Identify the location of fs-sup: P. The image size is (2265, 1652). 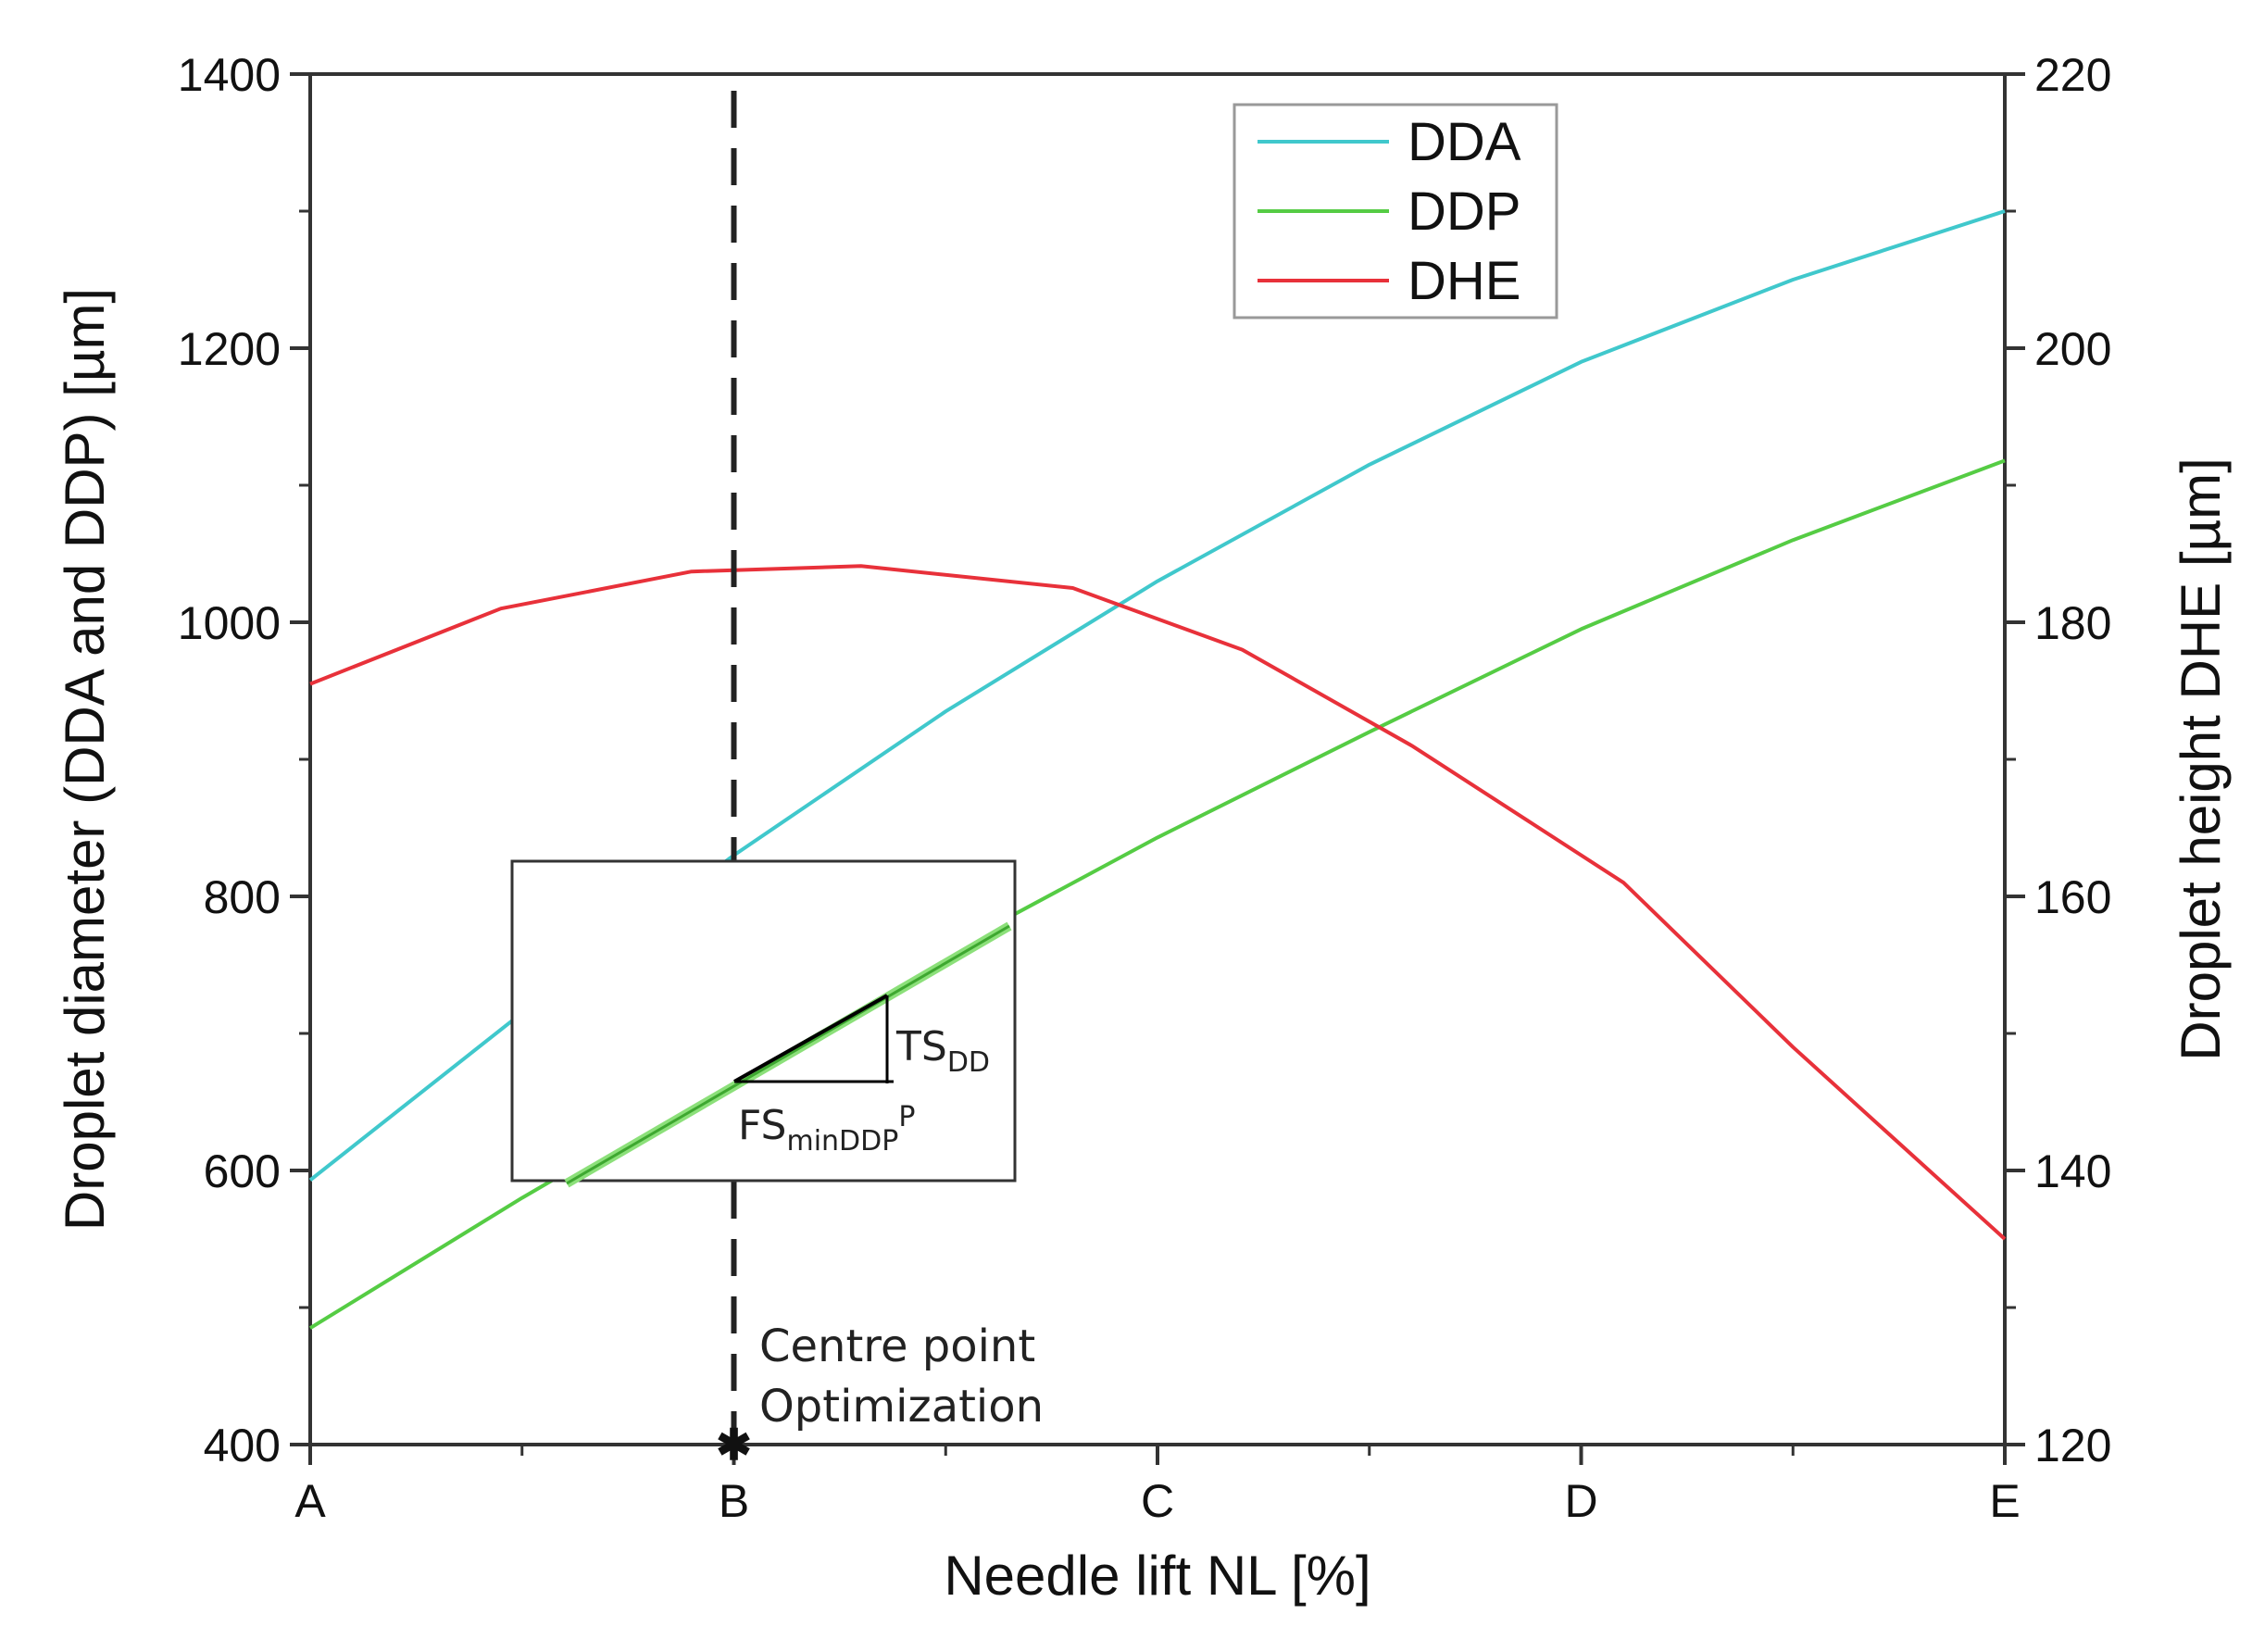
(906, 1117).